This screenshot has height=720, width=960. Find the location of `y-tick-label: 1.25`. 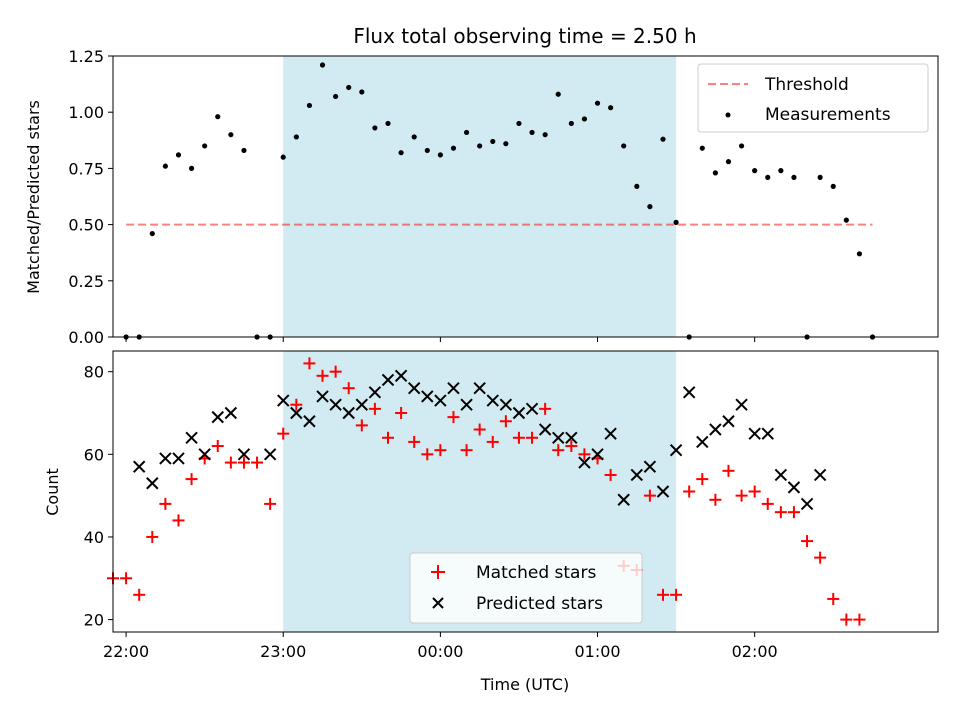

y-tick-label: 1.25 is located at coordinates (86, 56).